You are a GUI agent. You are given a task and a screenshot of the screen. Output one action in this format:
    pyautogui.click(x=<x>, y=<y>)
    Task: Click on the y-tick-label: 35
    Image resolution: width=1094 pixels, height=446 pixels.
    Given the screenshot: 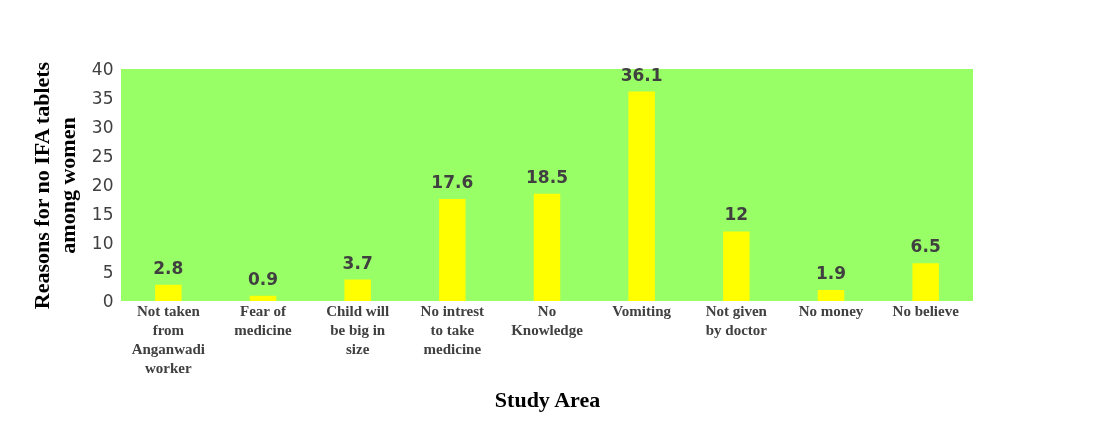 What is the action you would take?
    pyautogui.click(x=102, y=97)
    